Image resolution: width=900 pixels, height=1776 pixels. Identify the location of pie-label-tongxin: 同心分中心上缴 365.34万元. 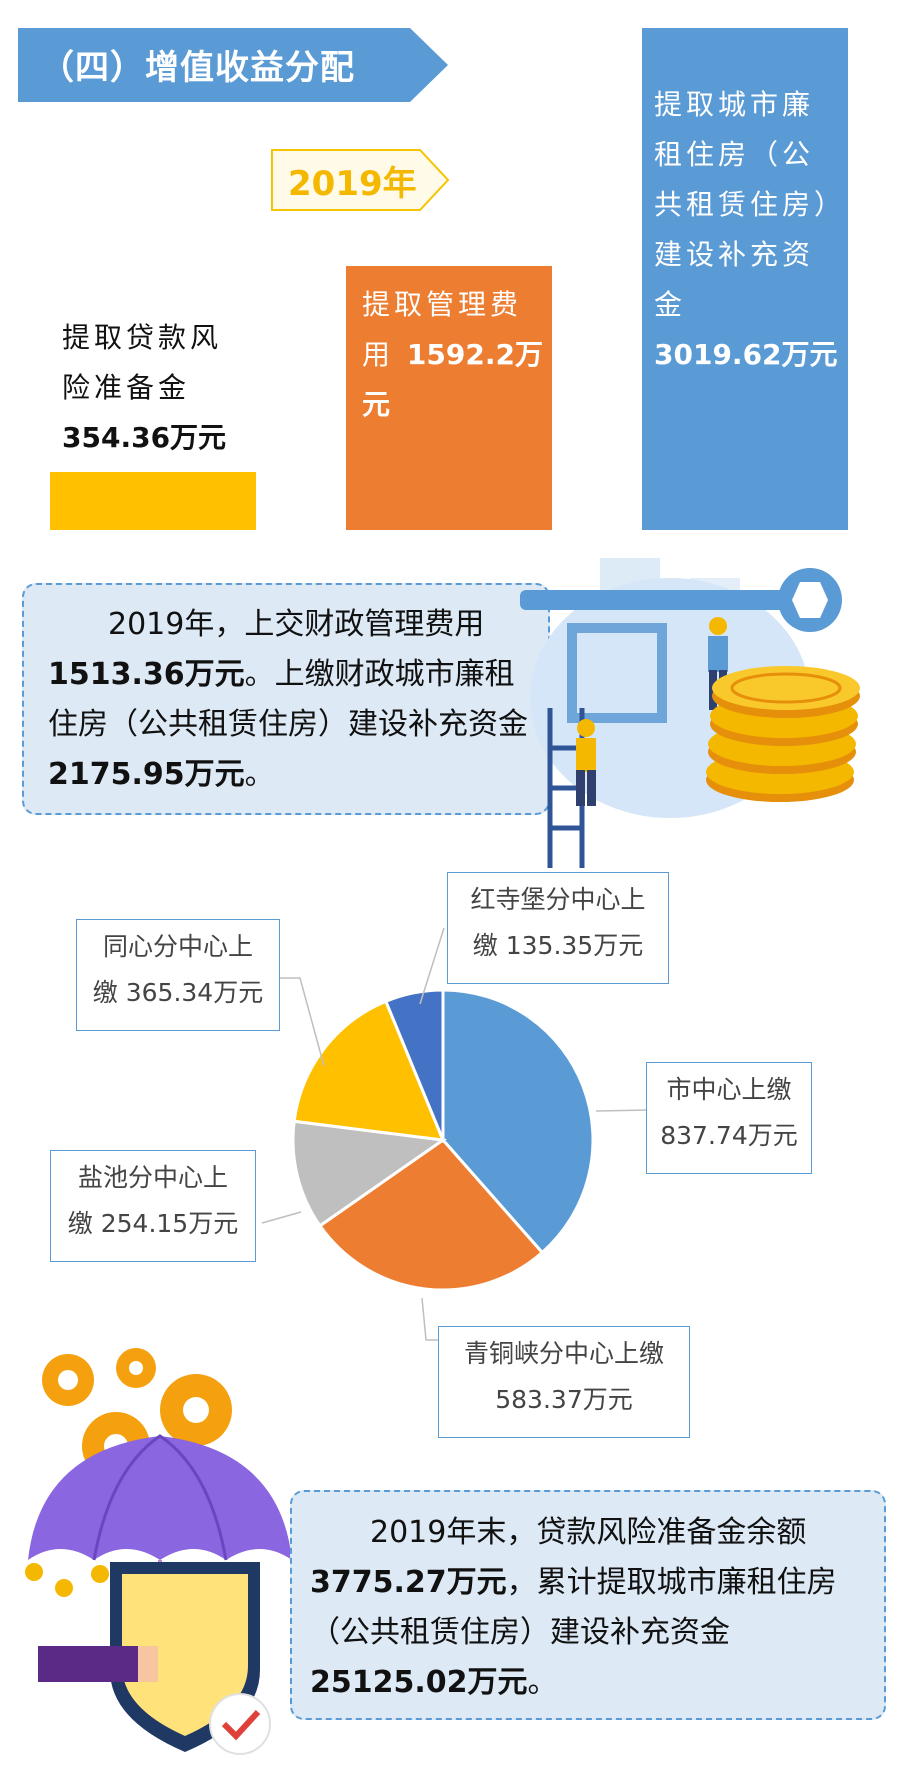
(178, 975).